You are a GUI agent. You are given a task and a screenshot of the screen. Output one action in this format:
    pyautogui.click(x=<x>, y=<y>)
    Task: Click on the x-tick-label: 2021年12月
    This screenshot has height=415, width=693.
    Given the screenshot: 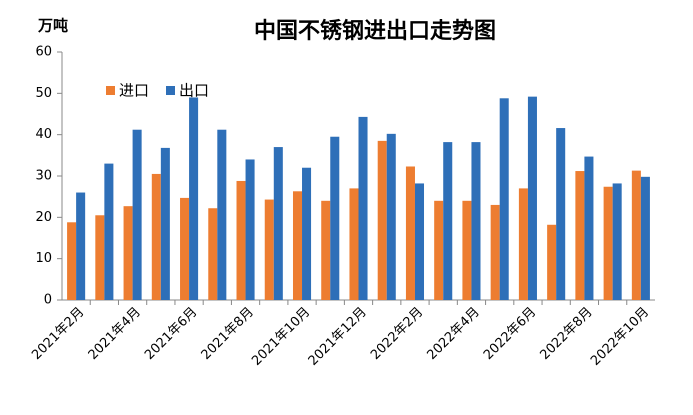 What is the action you would take?
    pyautogui.click(x=338, y=337)
    